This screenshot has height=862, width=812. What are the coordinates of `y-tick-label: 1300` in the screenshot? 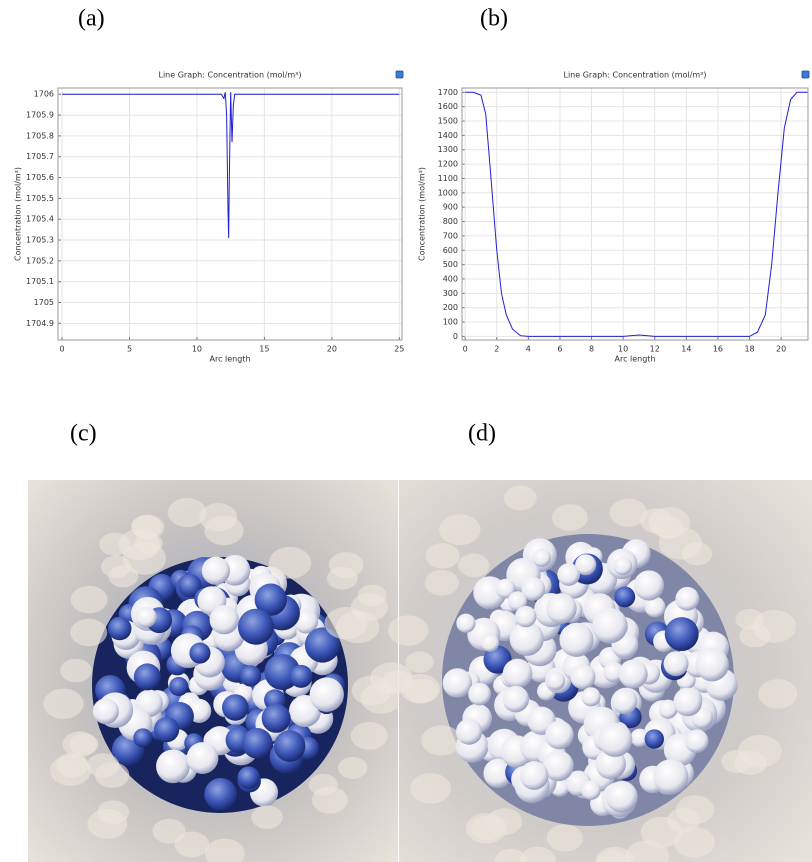 It's located at (448, 149).